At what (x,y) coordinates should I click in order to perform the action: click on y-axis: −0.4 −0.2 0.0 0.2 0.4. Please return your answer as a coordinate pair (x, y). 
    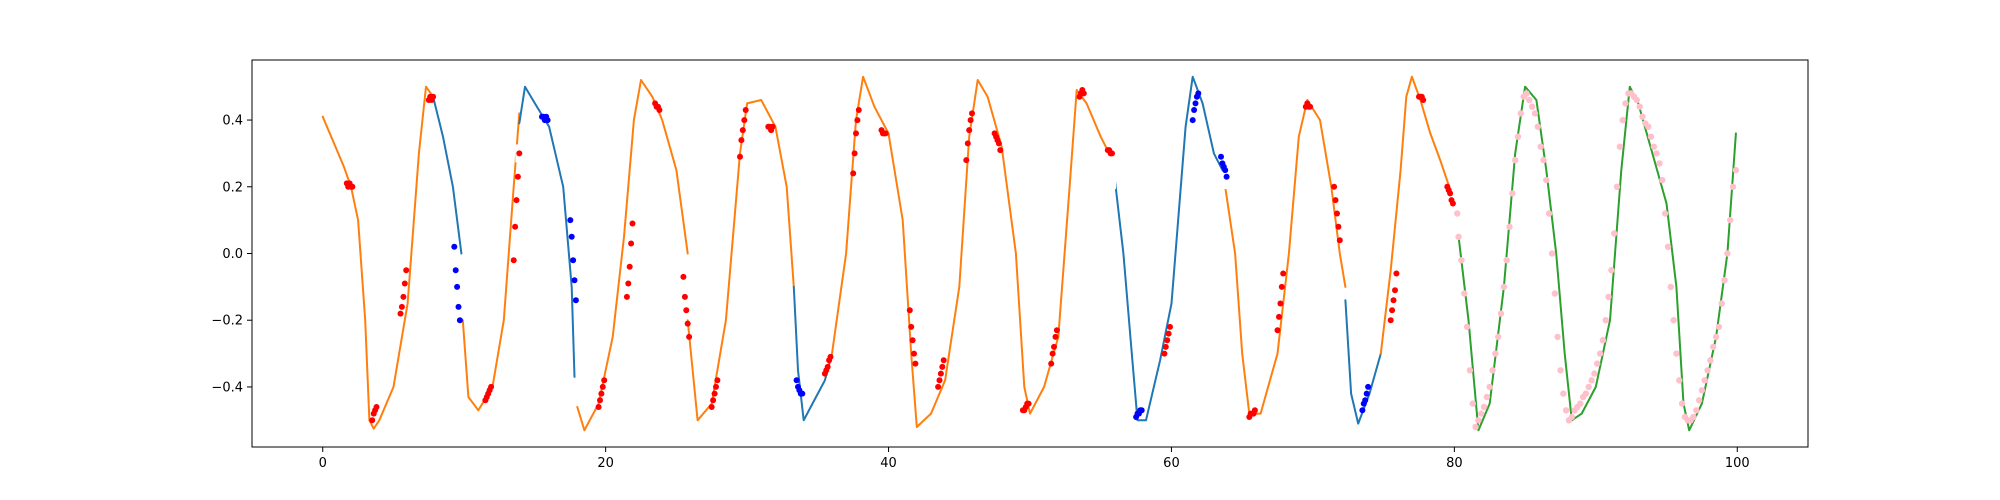
    Looking at the image, I should click on (231, 254).